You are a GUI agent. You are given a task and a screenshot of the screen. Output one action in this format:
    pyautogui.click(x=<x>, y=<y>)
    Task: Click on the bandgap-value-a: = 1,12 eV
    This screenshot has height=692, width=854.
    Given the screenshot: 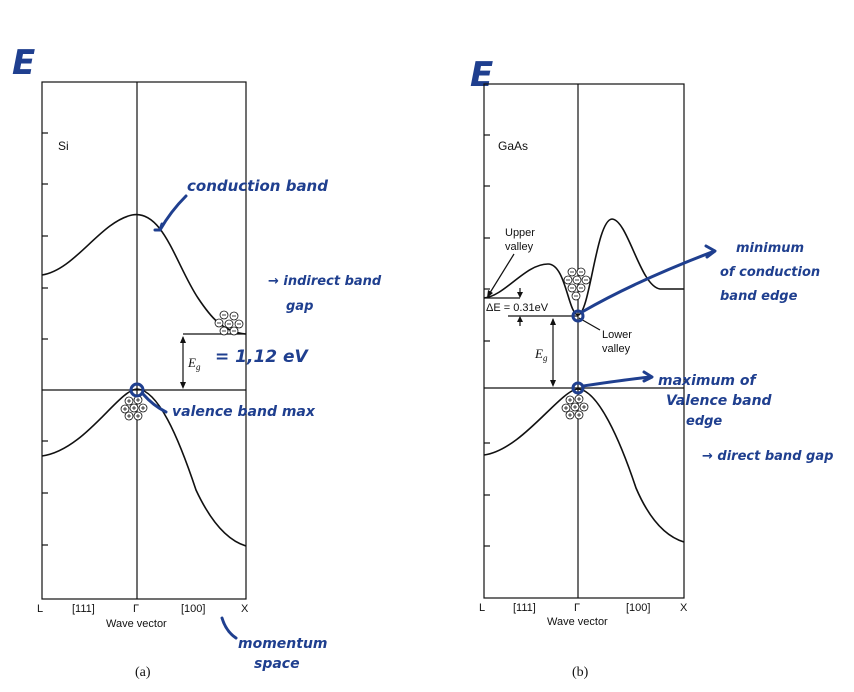 What is the action you would take?
    pyautogui.click(x=262, y=357)
    